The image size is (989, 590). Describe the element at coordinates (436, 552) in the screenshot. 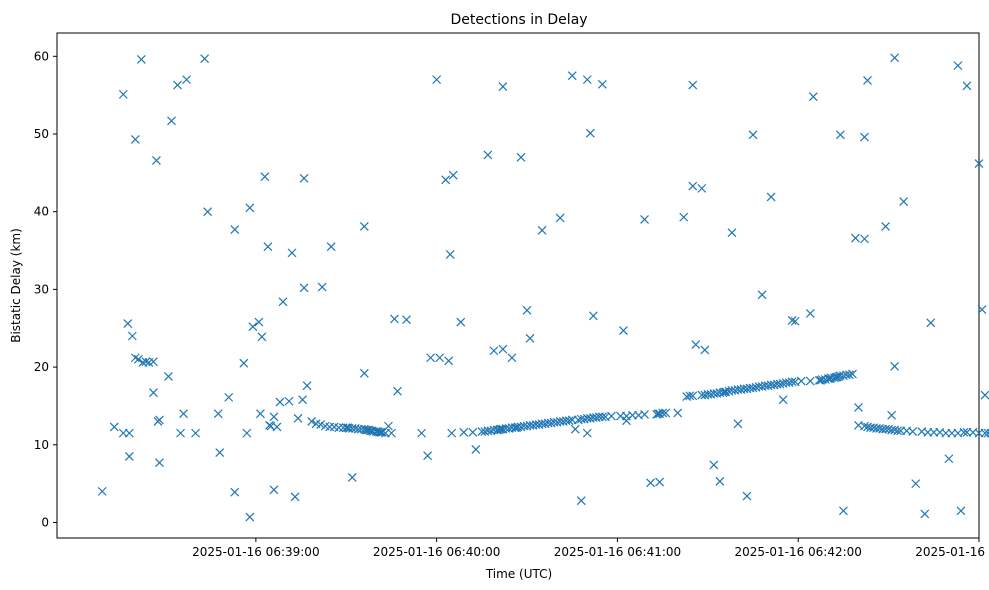

I see `x-tick-label: 2025-01-16 06:40:00` at that location.